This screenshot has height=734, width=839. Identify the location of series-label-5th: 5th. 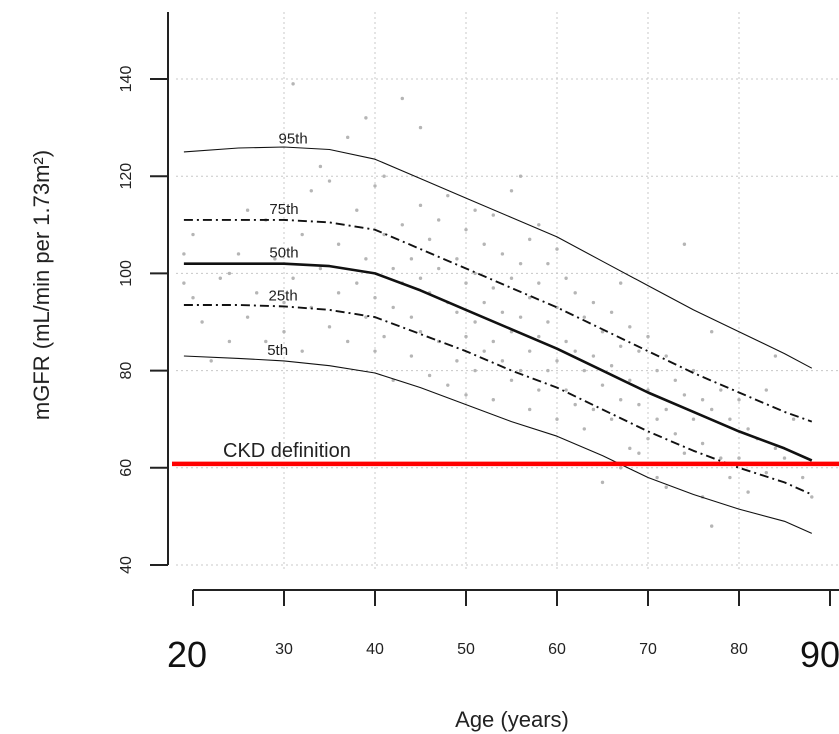
(277, 350).